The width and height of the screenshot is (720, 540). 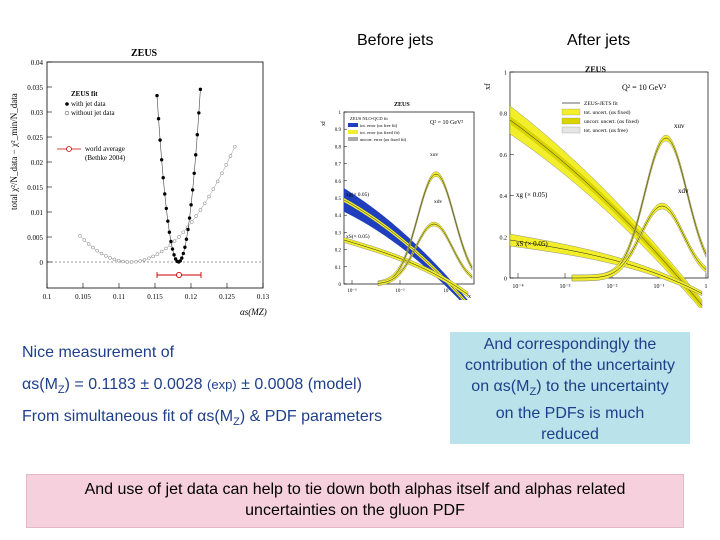 I want to click on mid-xtick-label: 10⁻², so click(x=400, y=291).